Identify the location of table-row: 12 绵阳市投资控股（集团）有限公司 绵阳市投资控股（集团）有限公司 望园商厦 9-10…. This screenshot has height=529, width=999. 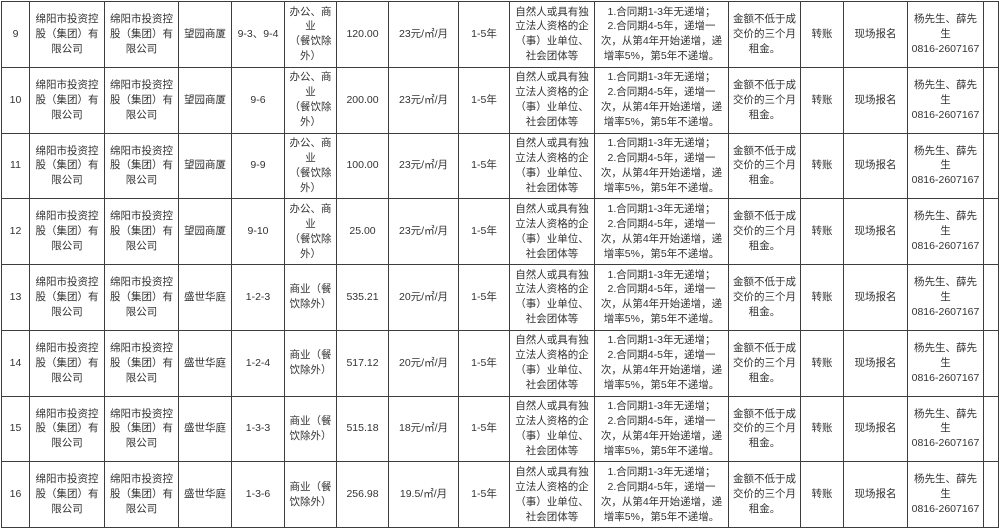
(500, 231).